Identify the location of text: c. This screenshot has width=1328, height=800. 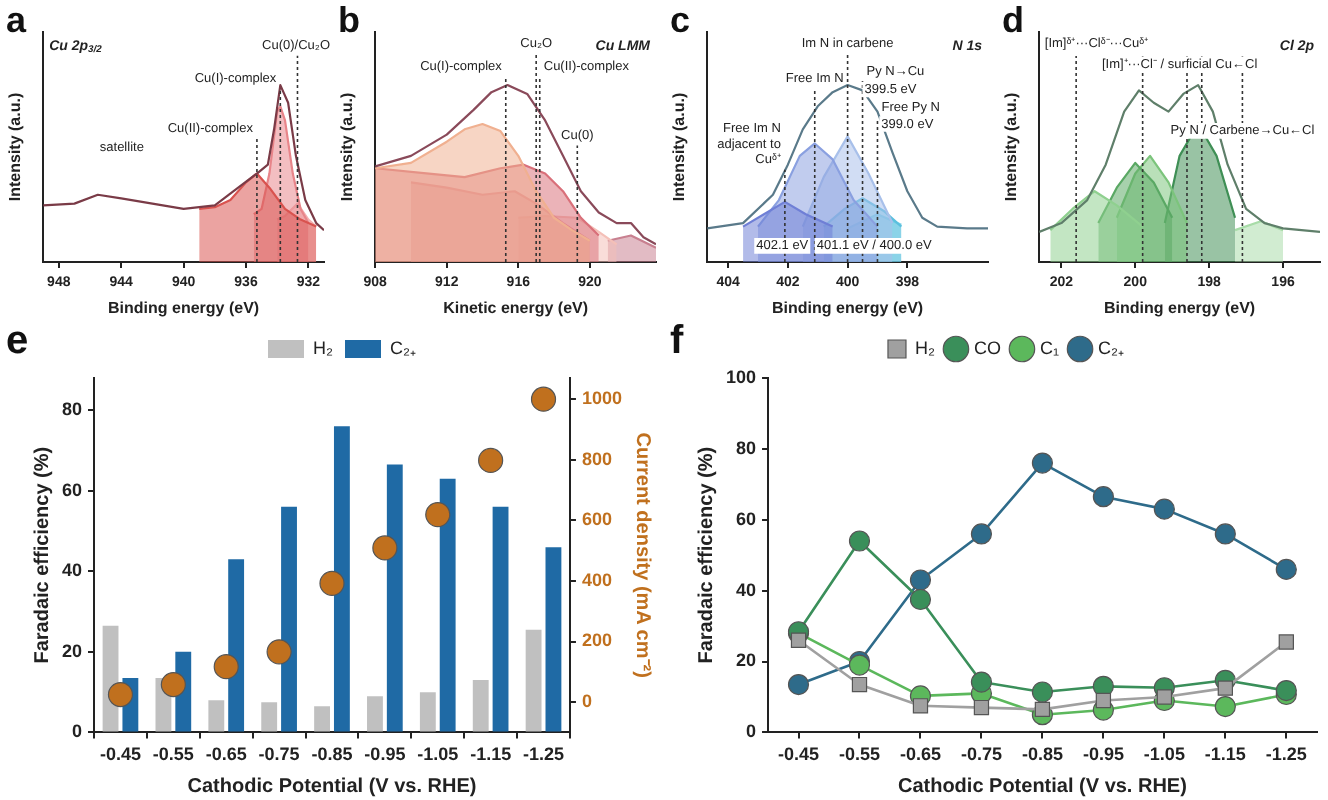
(680, 20).